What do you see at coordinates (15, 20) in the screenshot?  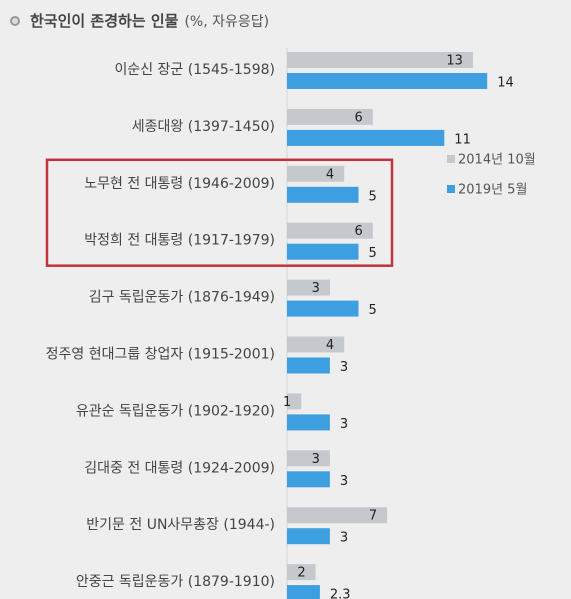 I see `title-bullet-icon` at bounding box center [15, 20].